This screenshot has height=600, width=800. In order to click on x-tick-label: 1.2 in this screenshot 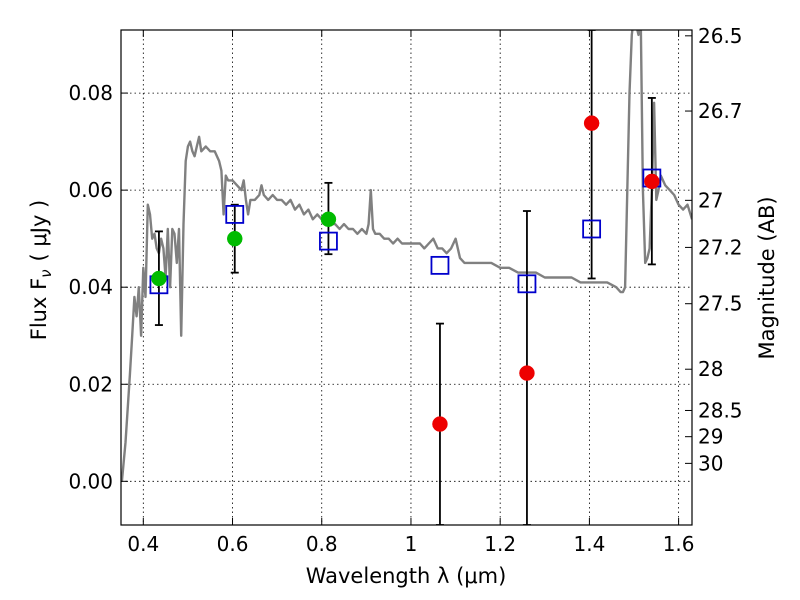, I will do `click(500, 544)`.